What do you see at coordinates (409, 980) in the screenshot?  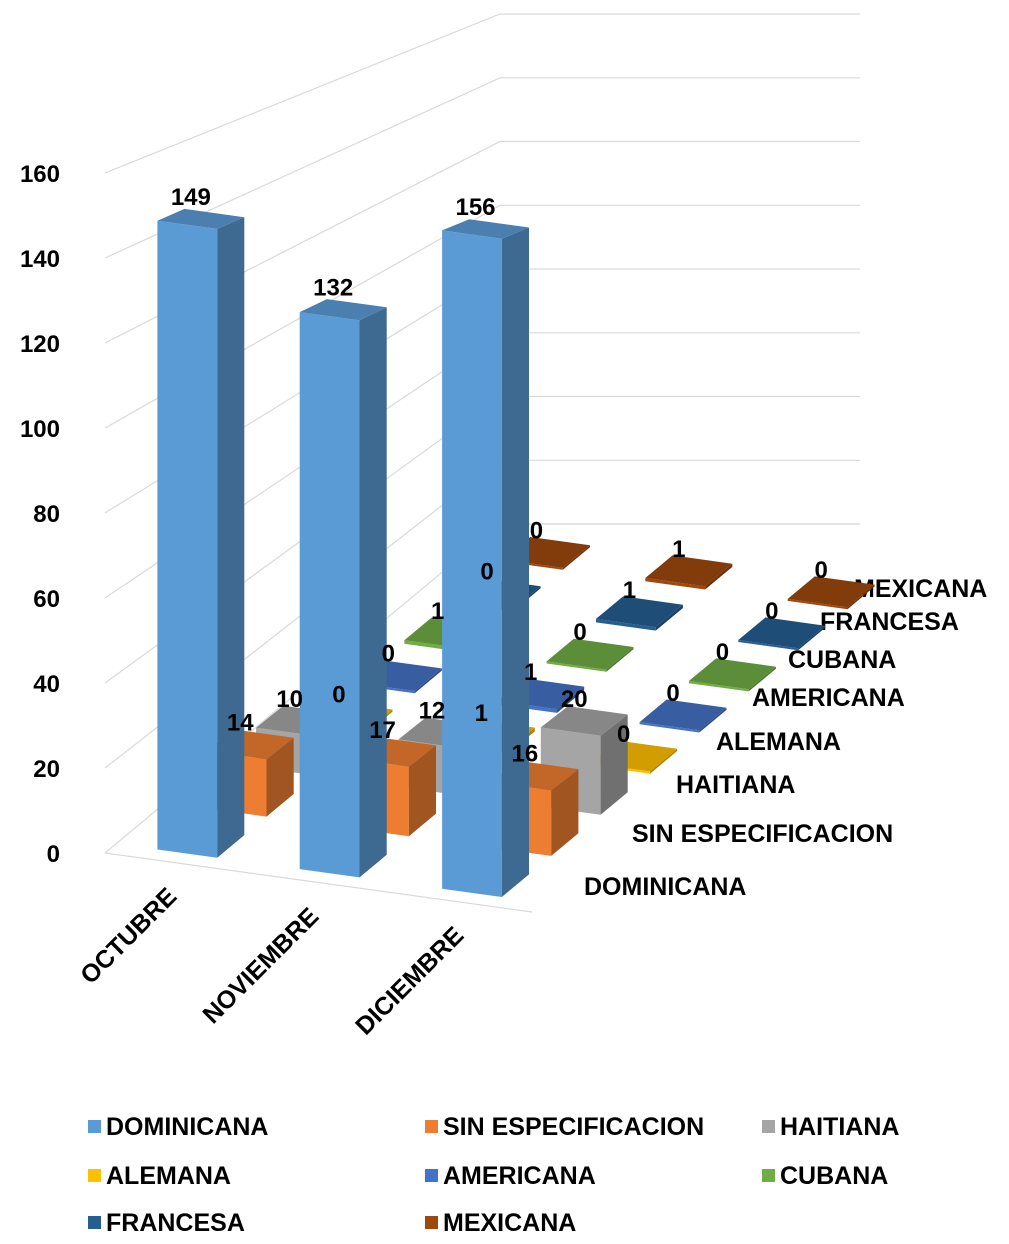 I see `x-category-label: DICIEMBRE` at bounding box center [409, 980].